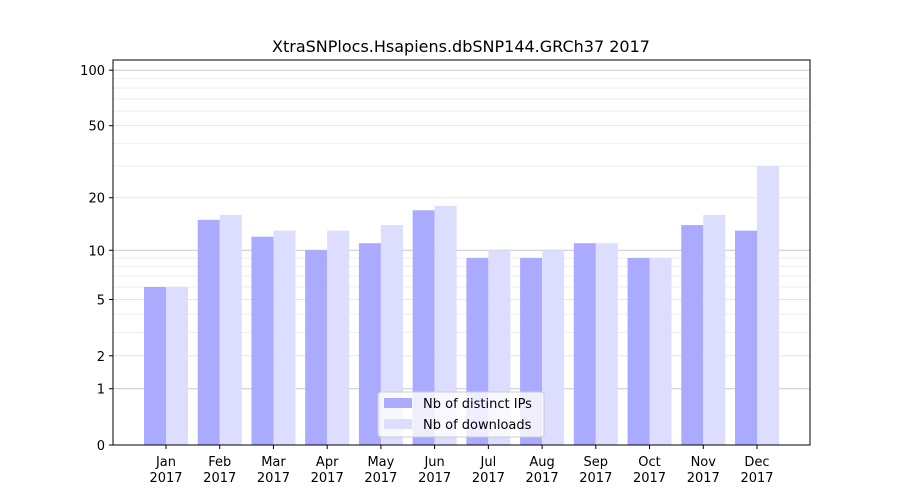  I want to click on x-tick-label: Nov 2017, so click(703, 470).